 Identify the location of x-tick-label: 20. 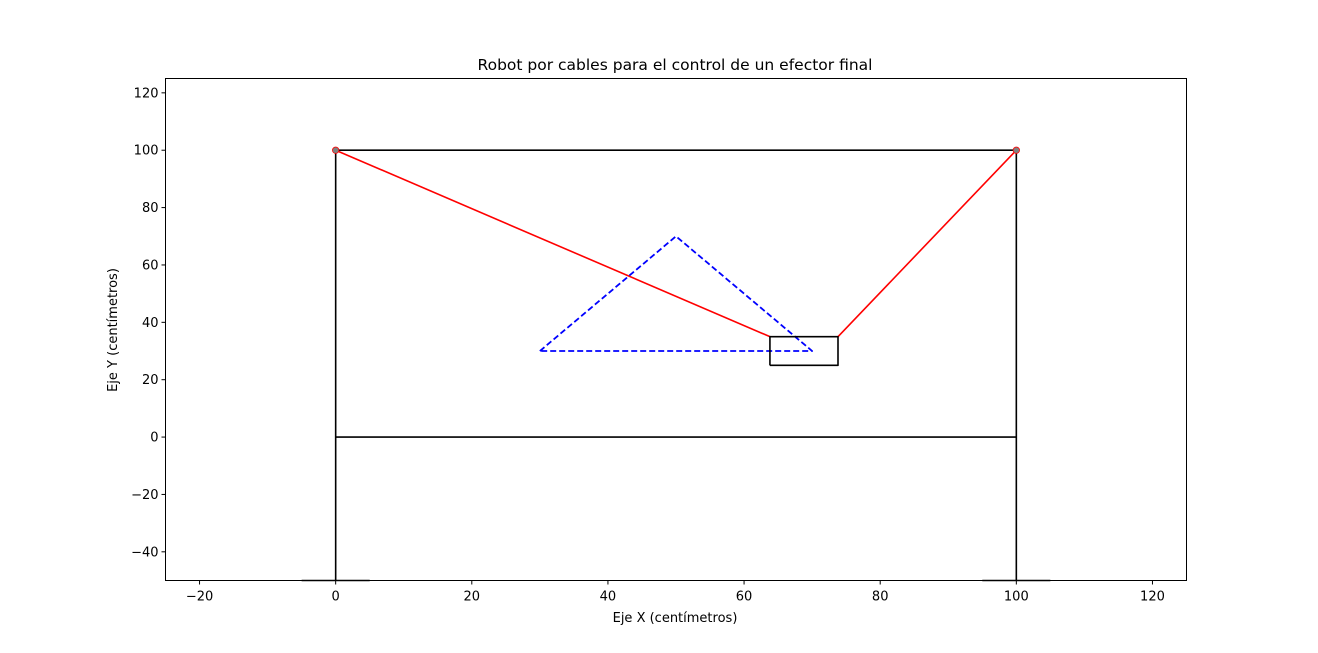
(472, 597).